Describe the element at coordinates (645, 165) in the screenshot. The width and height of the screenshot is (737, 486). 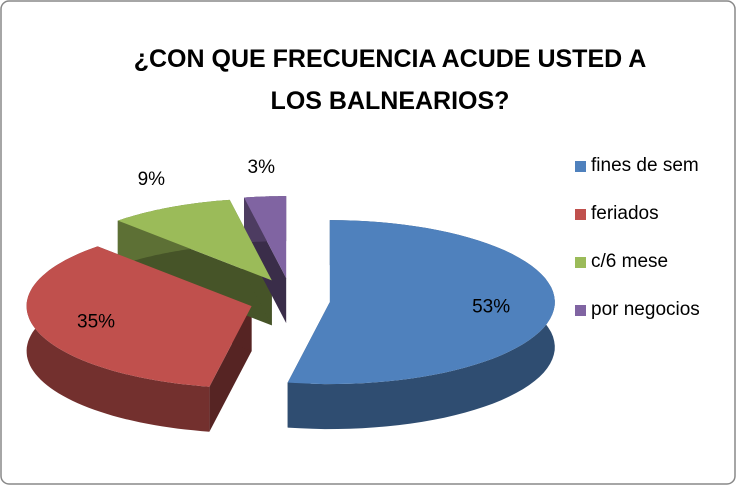
I see `legend-label: fines de sem` at that location.